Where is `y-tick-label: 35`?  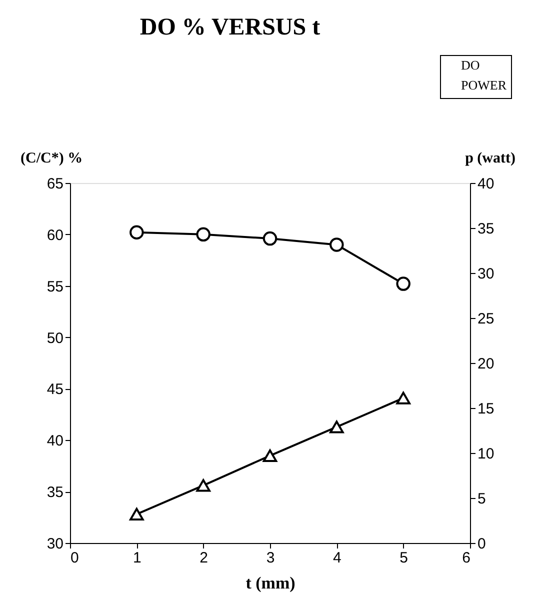 y-tick-label: 35 is located at coordinates (55, 493).